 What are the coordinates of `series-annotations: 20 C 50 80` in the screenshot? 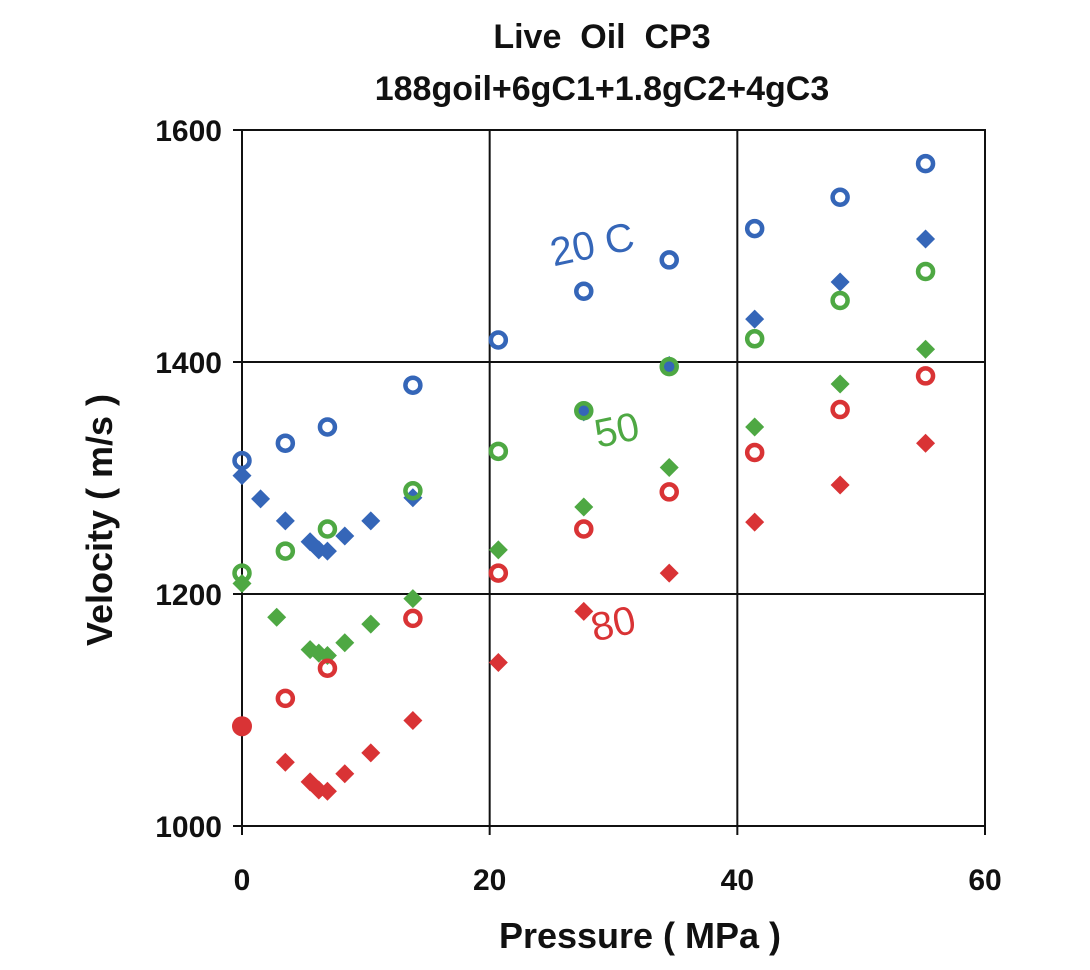 It's located at (594, 433).